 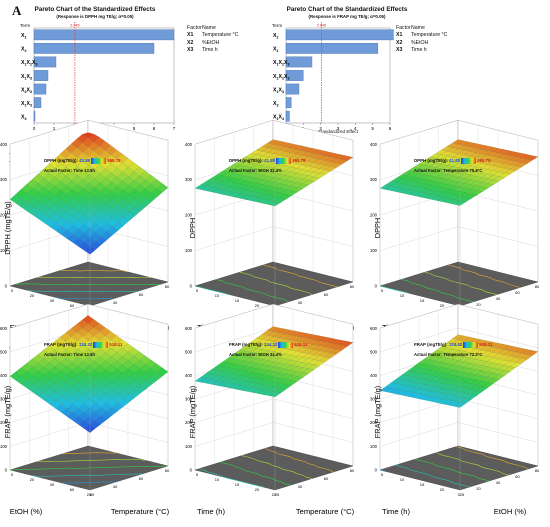 I want to click on term-label: X2, so click(x=23, y=50).